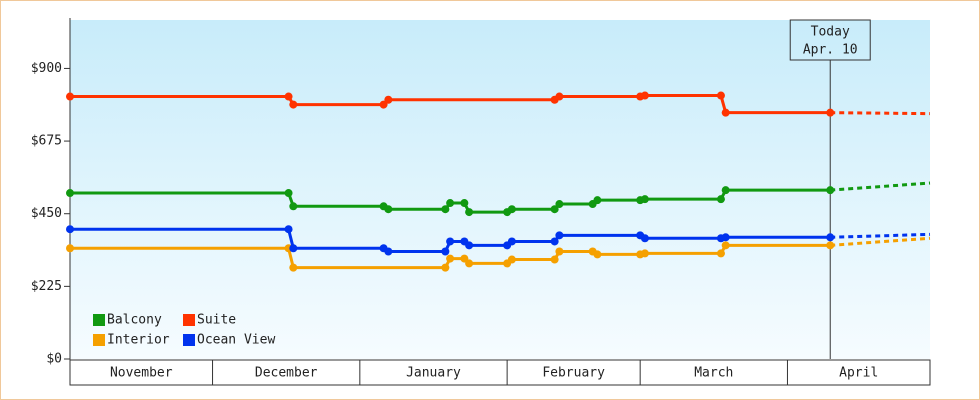 The height and width of the screenshot is (400, 980). What do you see at coordinates (46, 141) in the screenshot?
I see `y-tick-label: $675` at bounding box center [46, 141].